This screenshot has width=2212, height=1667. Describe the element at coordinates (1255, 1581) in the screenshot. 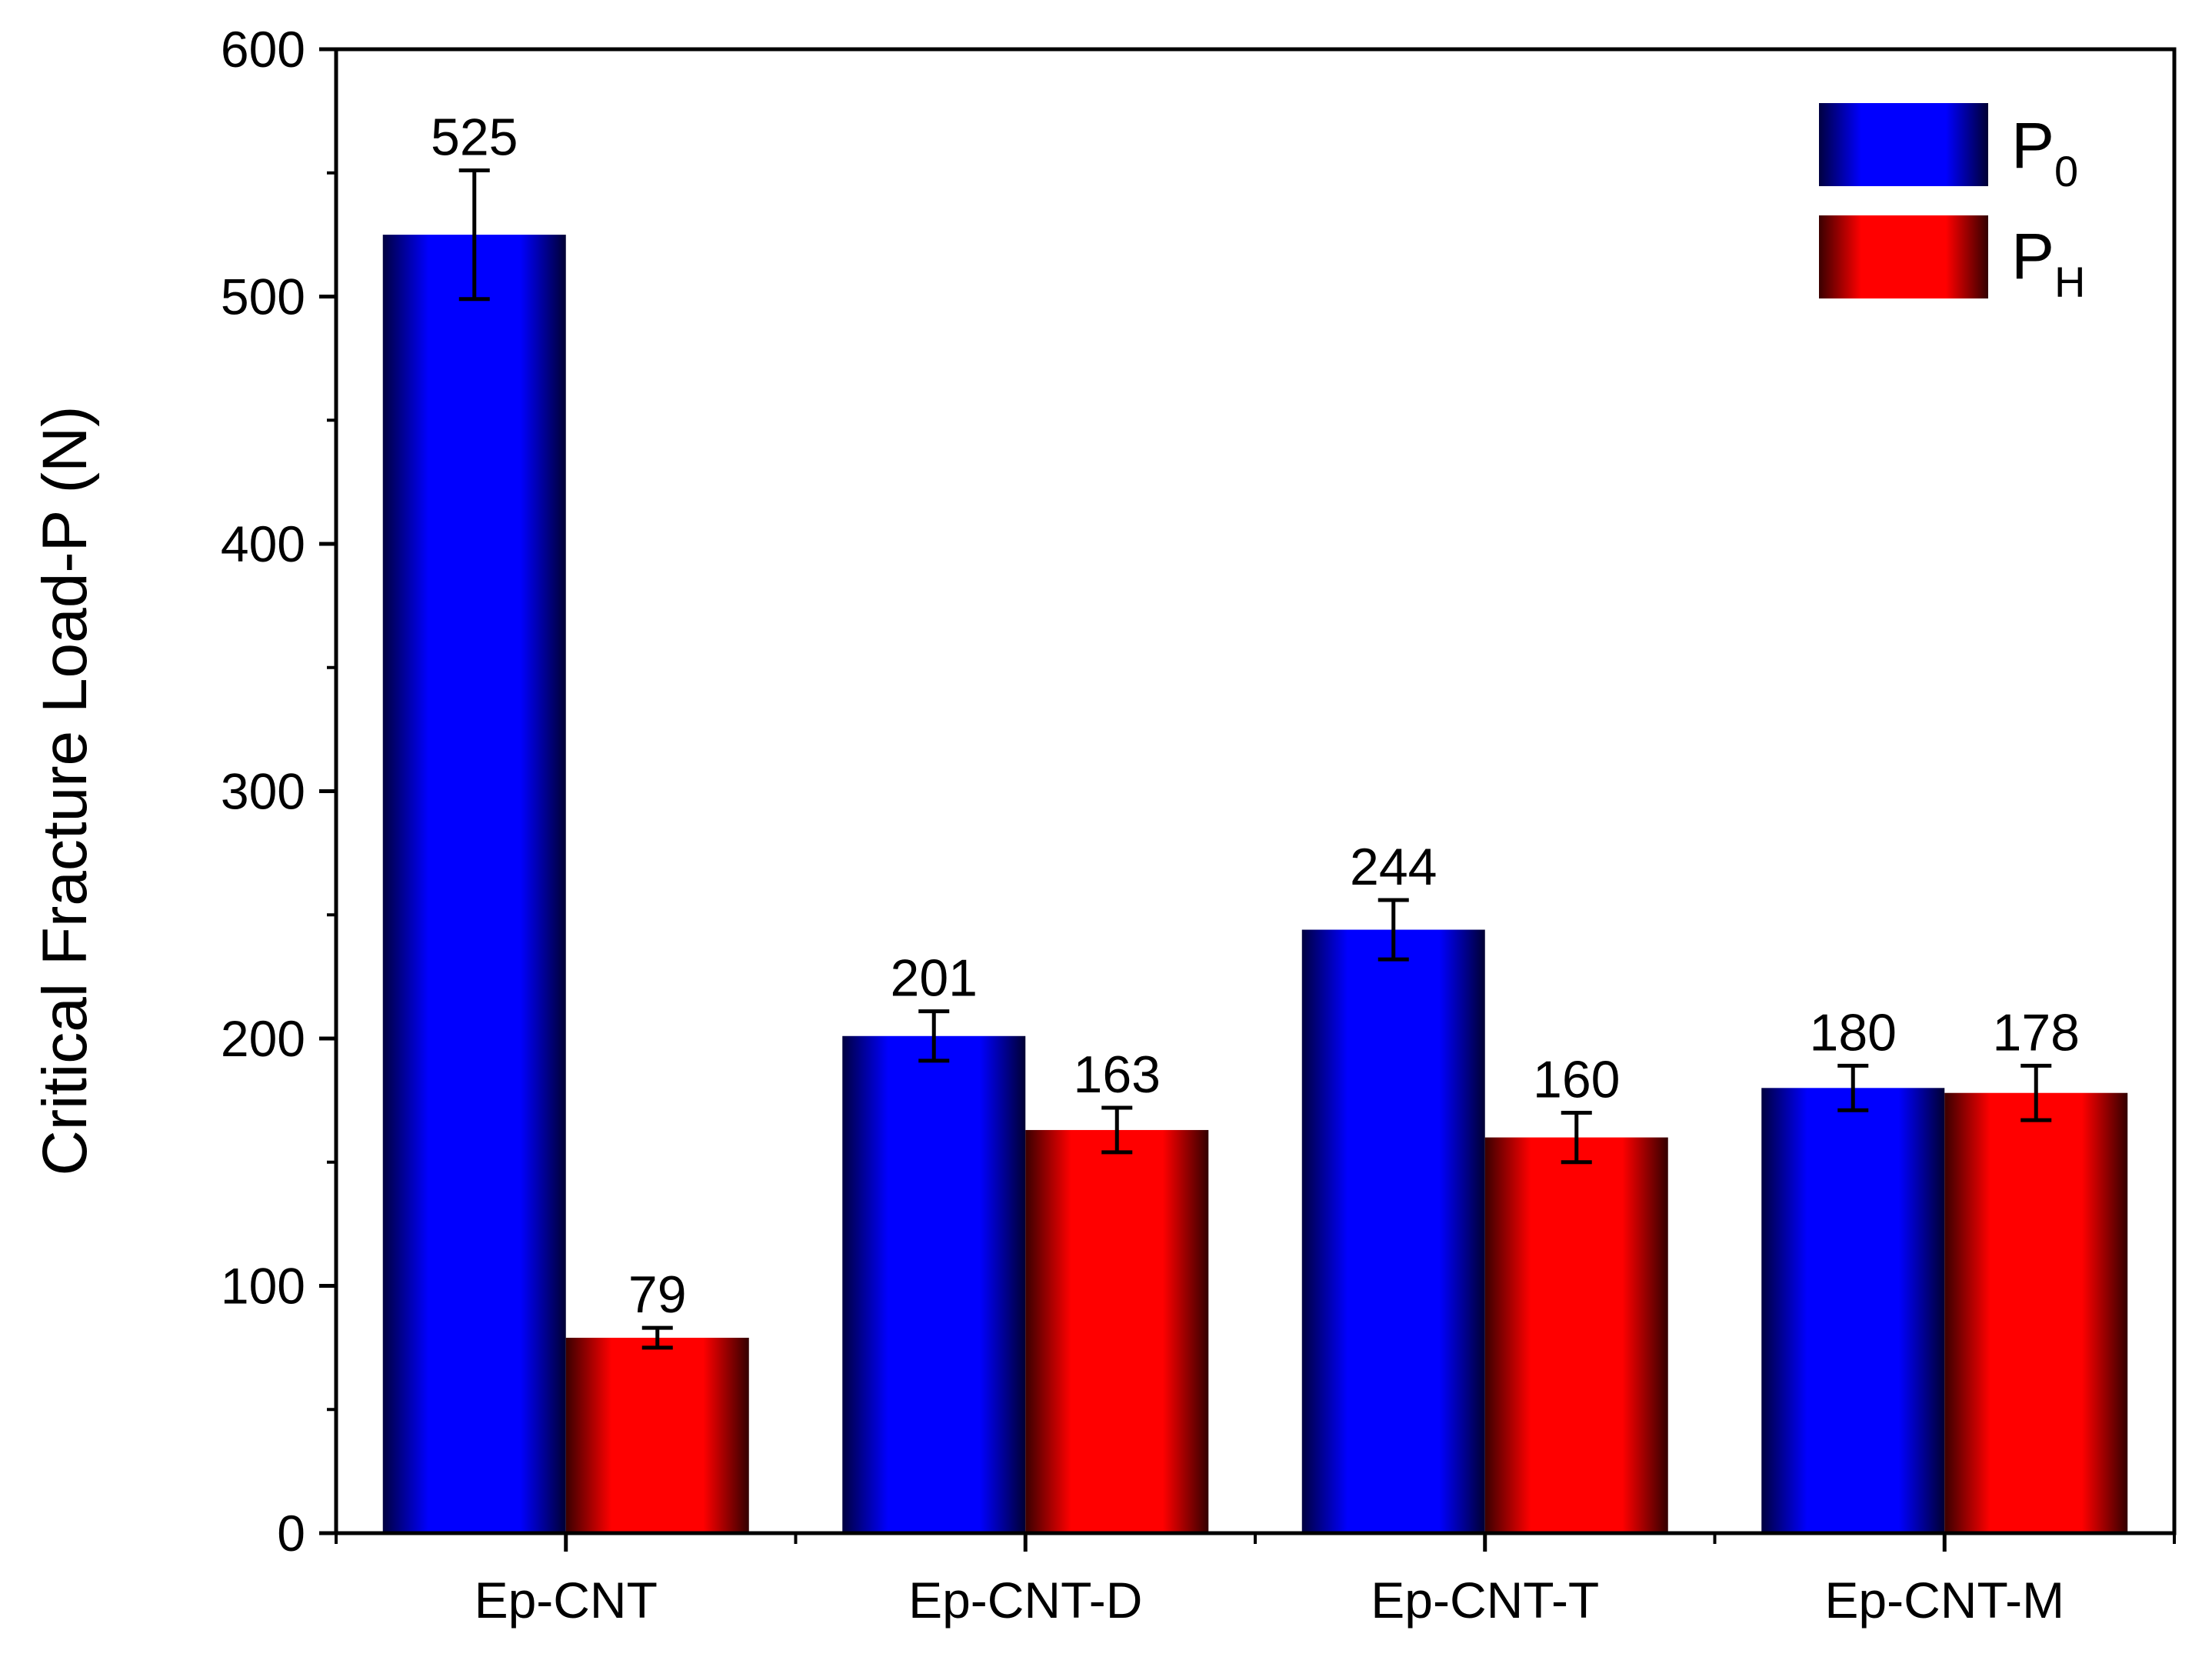

I see `x-axis: Ep-CNT Ep-CNT-D Ep-CNT-T Ep-CNT-M` at that location.